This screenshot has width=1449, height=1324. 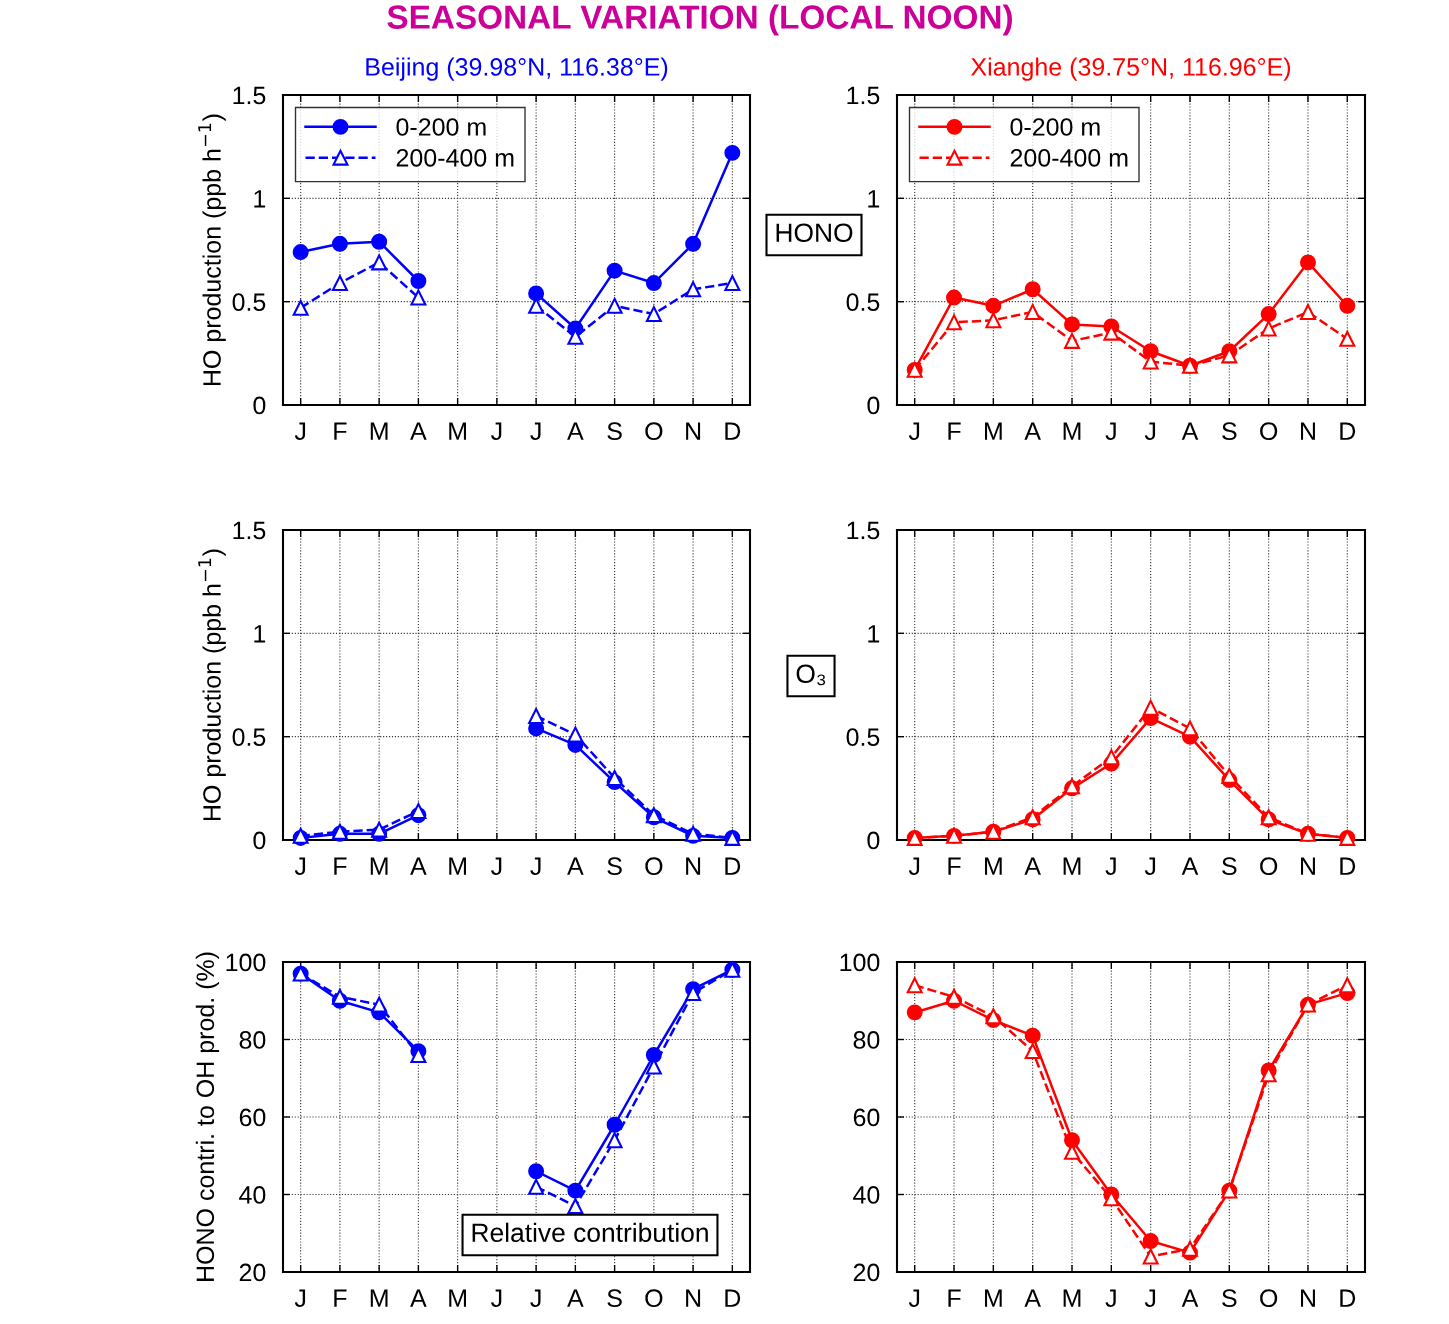 What do you see at coordinates (811, 675) in the screenshot?
I see `text: O₃` at bounding box center [811, 675].